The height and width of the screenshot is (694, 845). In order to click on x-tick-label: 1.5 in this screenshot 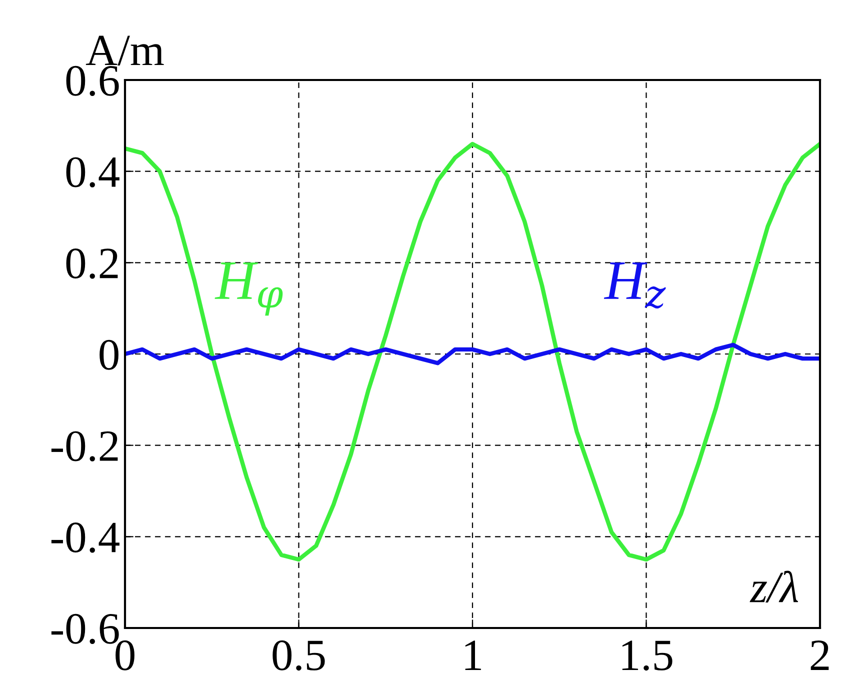, I will do `click(647, 655)`.